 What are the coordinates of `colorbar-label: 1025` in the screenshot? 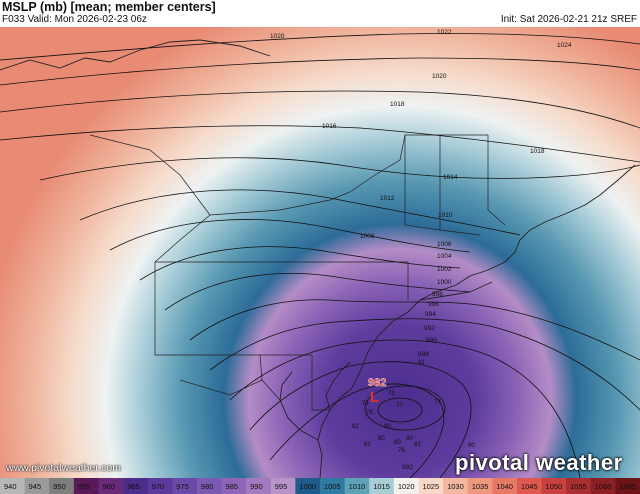 It's located at (430, 486).